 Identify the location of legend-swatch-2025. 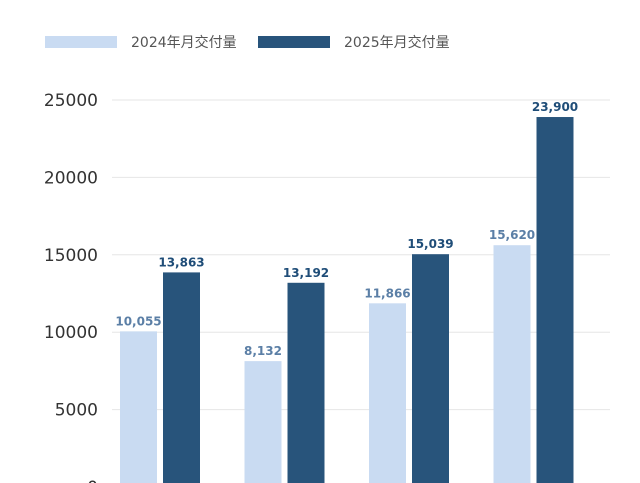
(294, 42).